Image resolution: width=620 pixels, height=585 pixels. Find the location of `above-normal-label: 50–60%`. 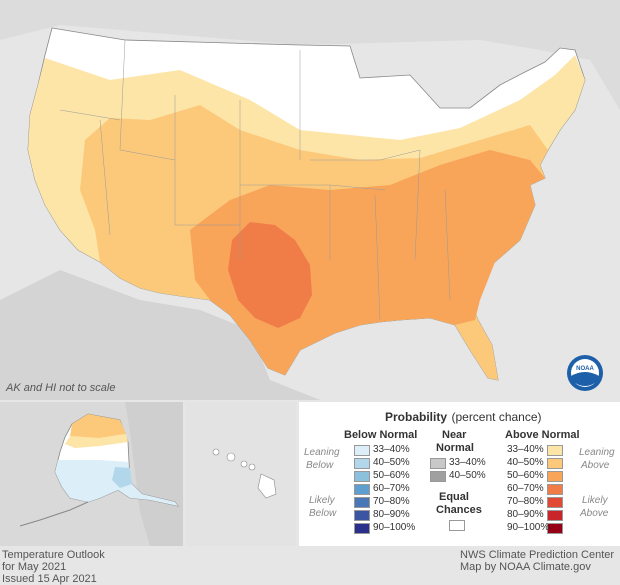

above-normal-label: 50–60% is located at coordinates (525, 475).